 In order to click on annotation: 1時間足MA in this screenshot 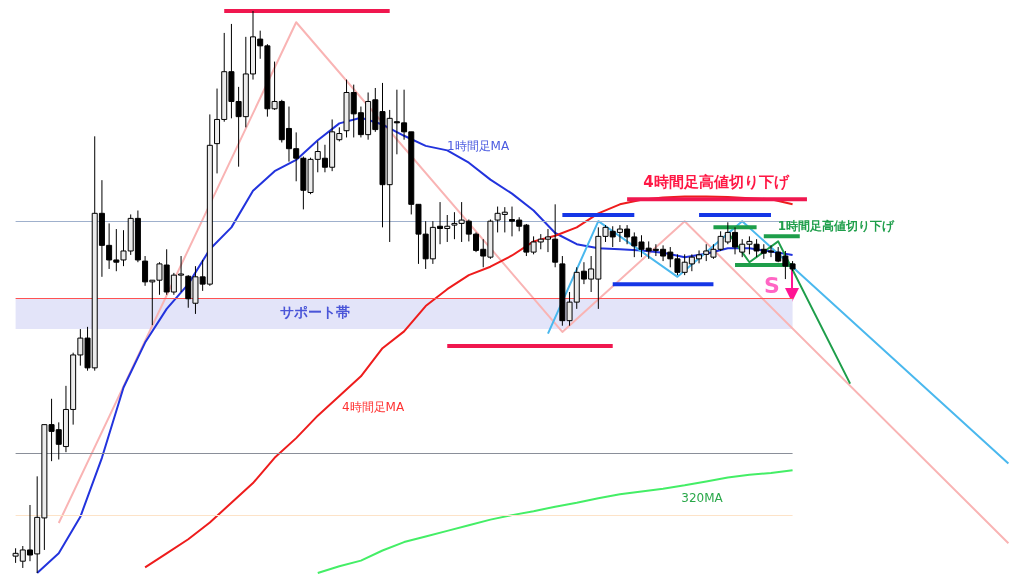, I will do `click(478, 146)`.